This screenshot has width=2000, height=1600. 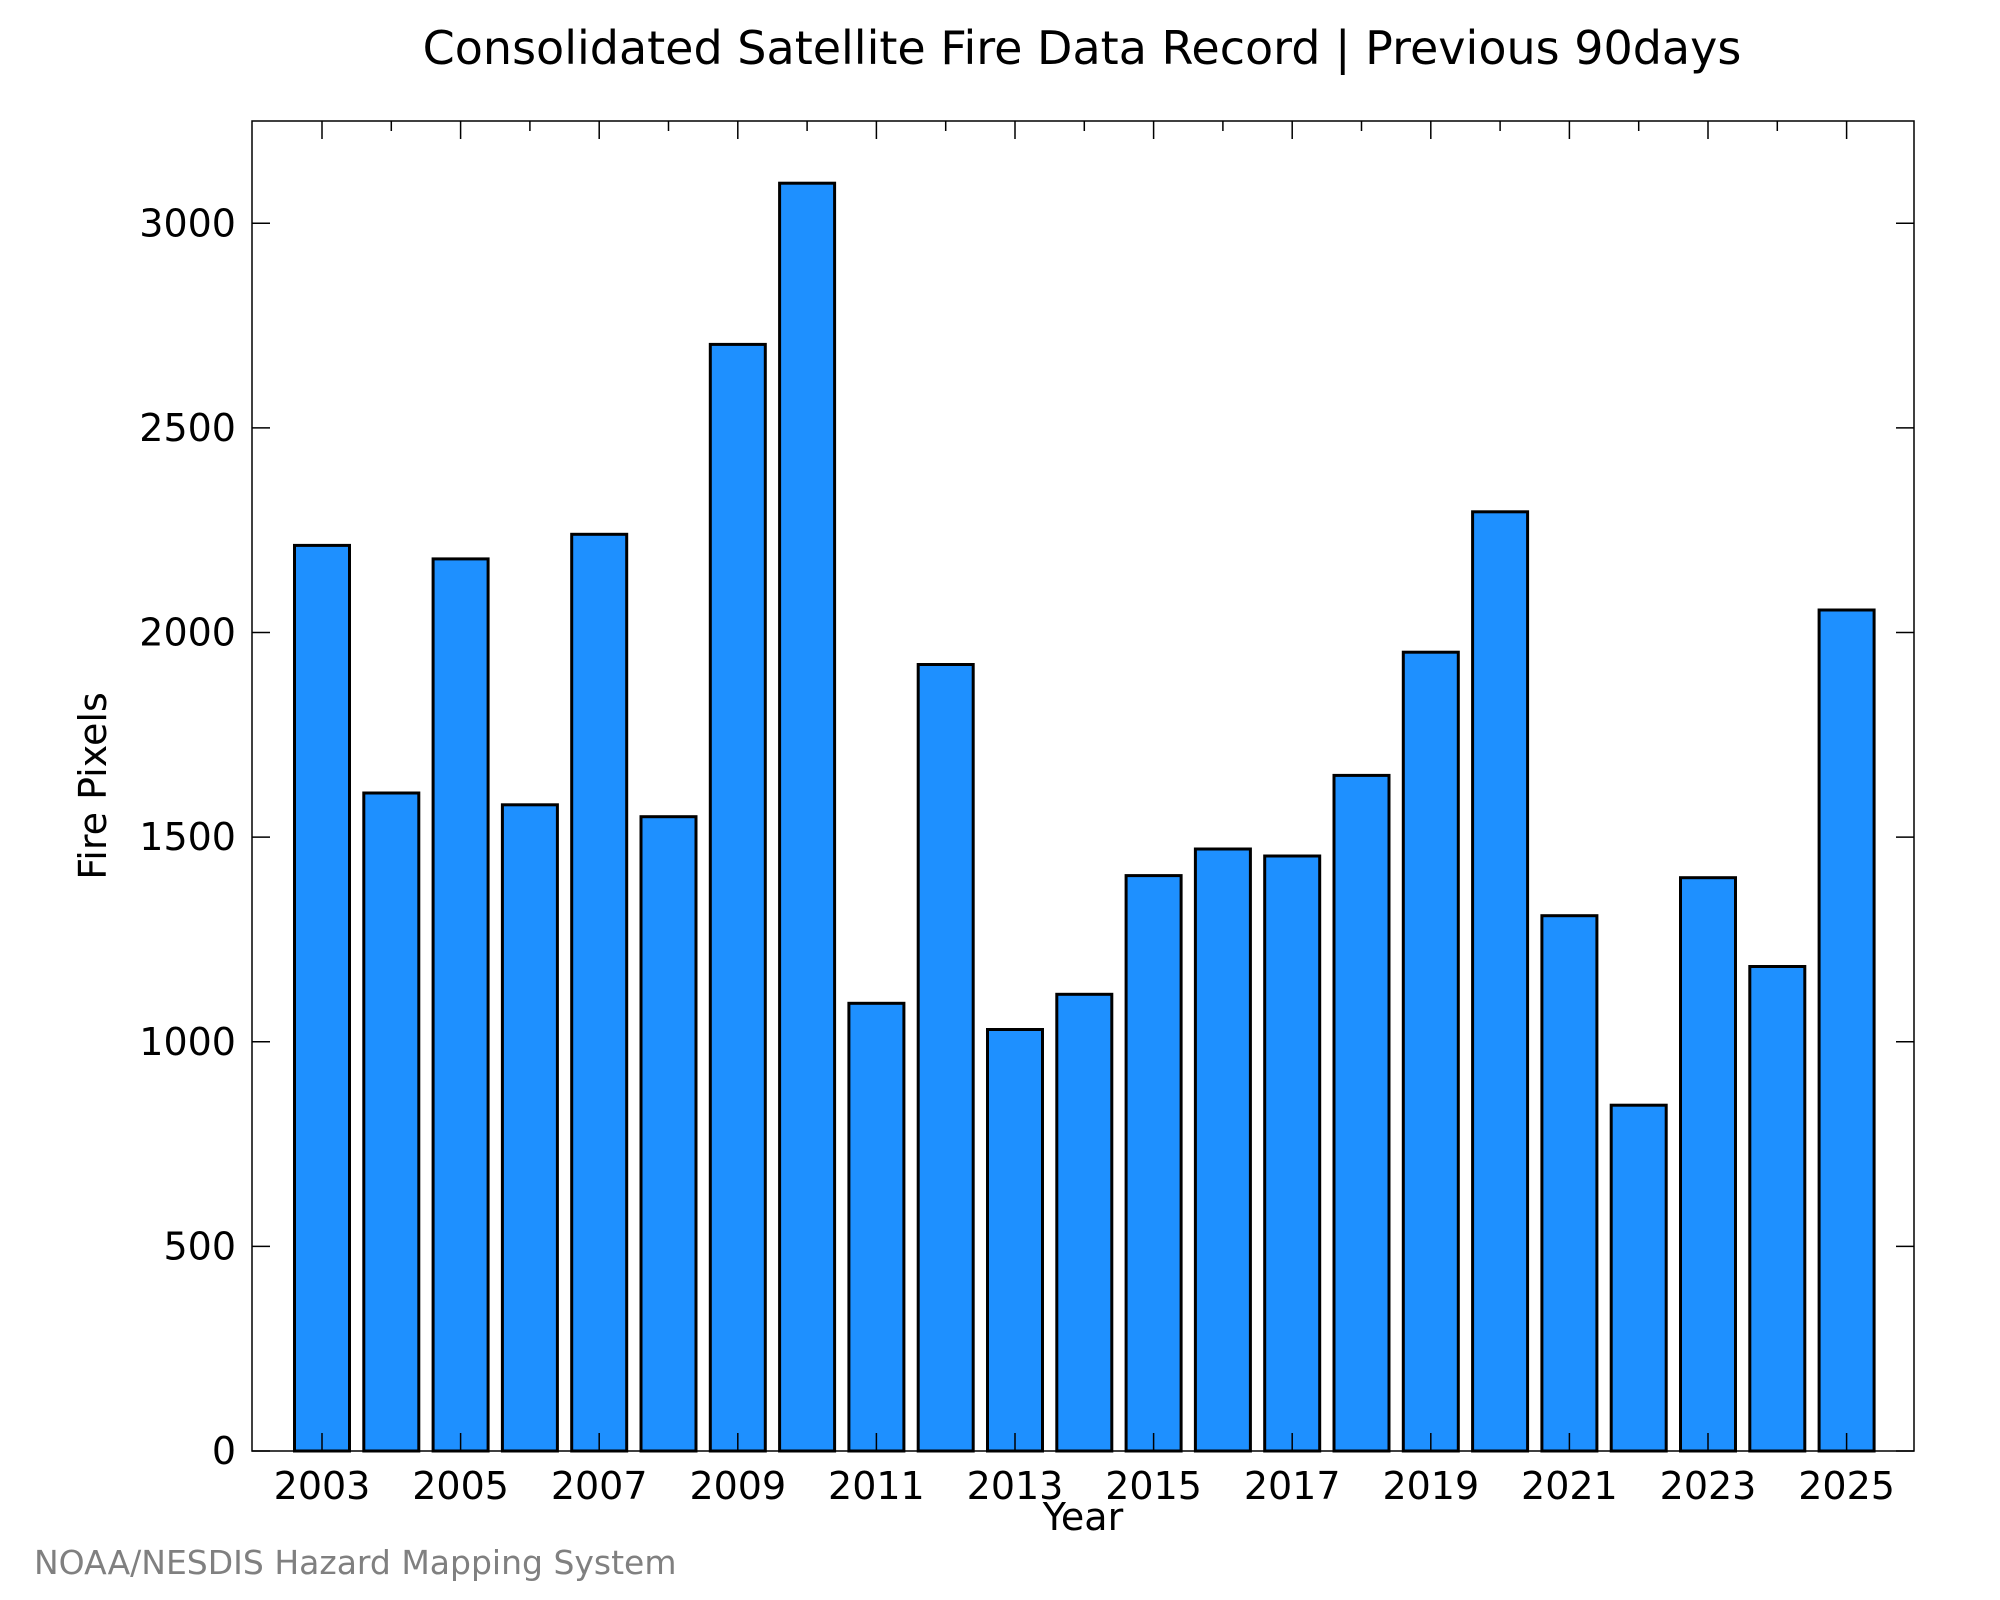 I want to click on bar-2024, so click(x=1777, y=1209).